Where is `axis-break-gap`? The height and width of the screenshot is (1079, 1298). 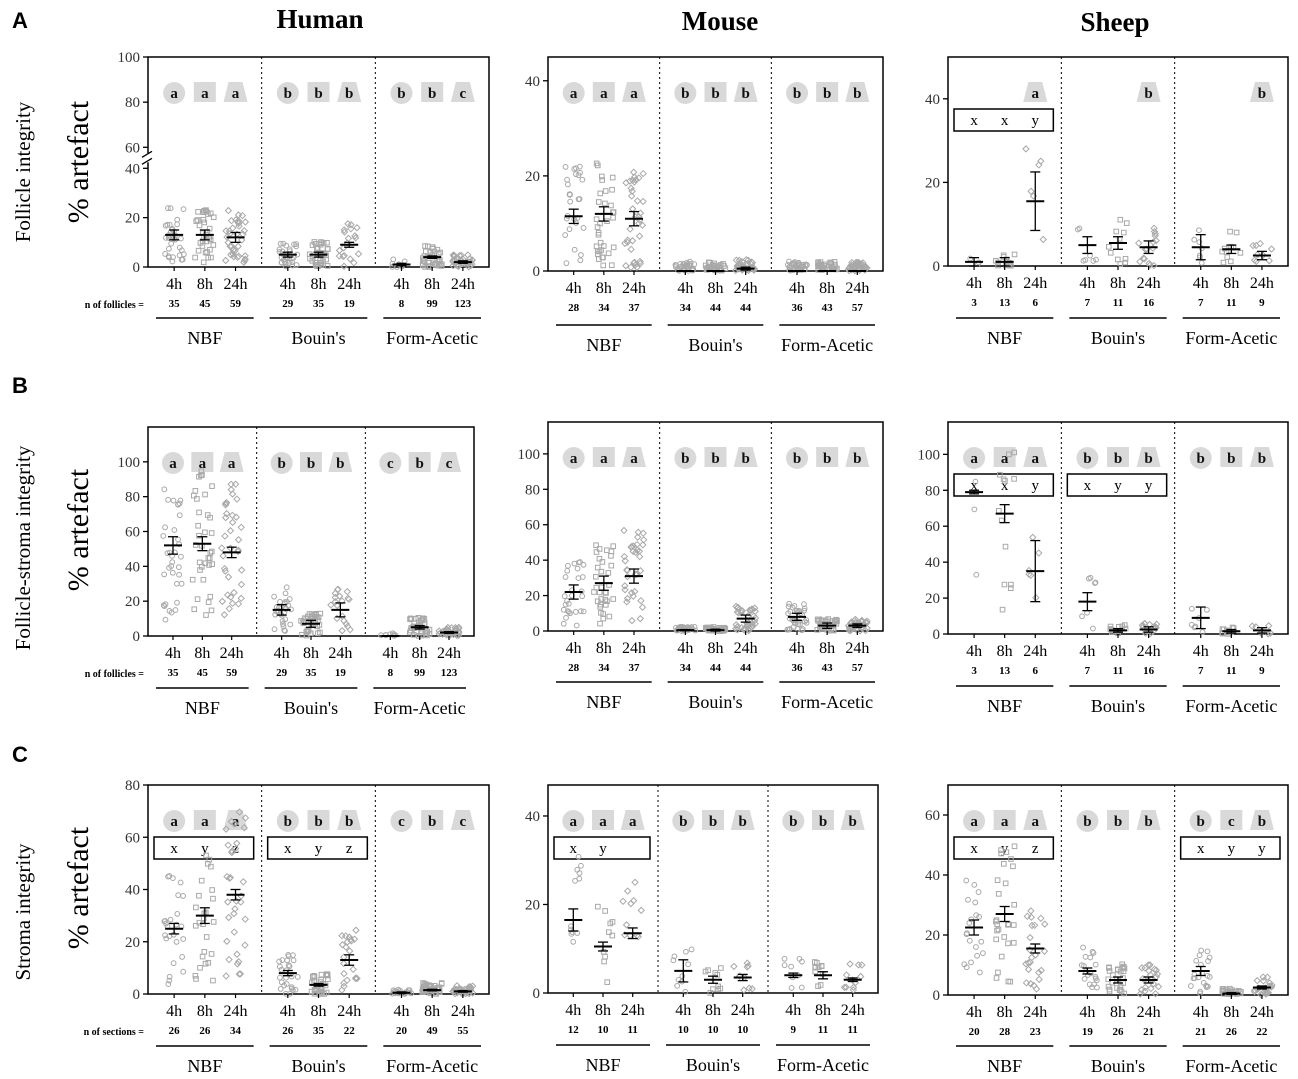 axis-break-gap is located at coordinates (147, 158).